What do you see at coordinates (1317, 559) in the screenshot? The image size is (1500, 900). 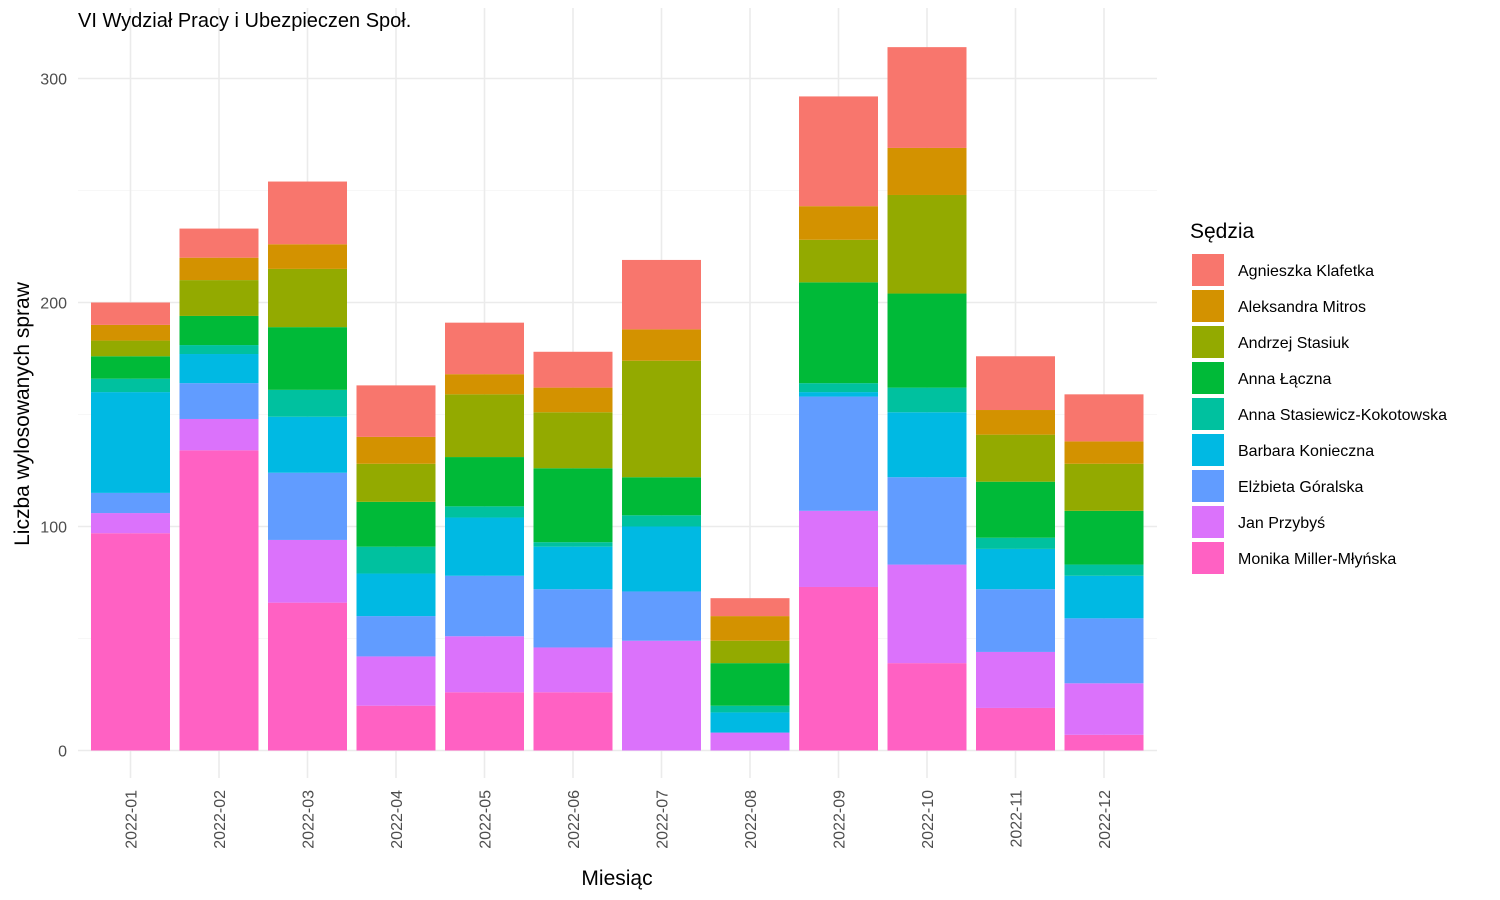 I see `legend-label: Monika Miller-Młyńska` at bounding box center [1317, 559].